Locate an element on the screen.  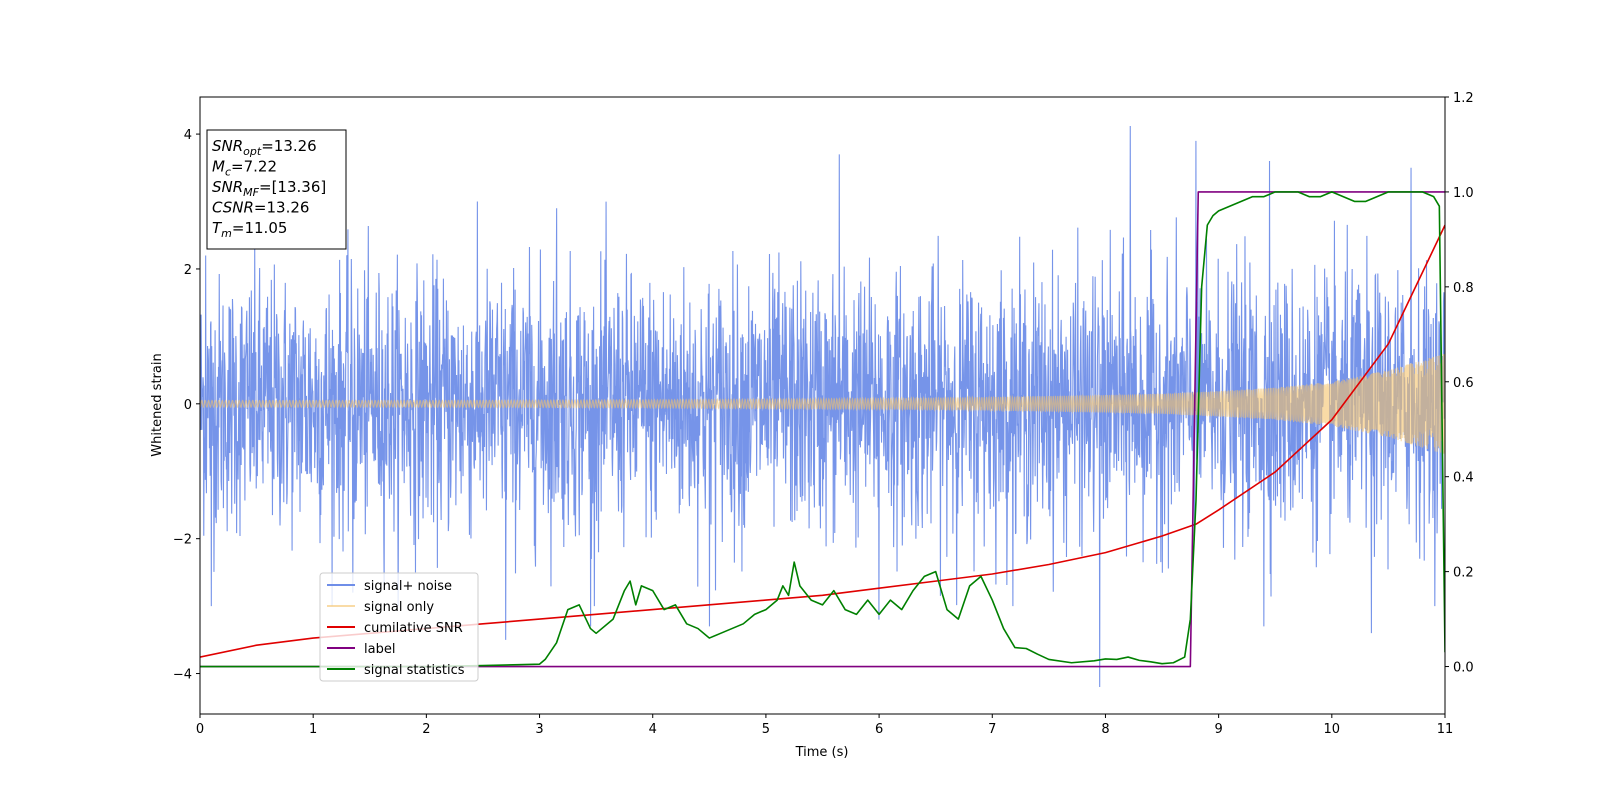
legend-entry-label: signal only is located at coordinates (399, 607).